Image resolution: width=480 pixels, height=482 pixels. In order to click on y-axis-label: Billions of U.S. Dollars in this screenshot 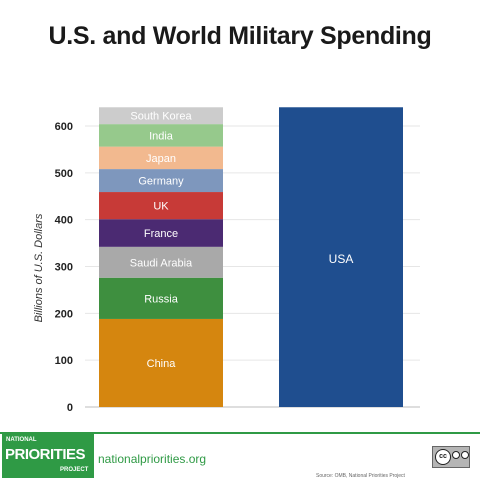, I will do `click(39, 267)`.